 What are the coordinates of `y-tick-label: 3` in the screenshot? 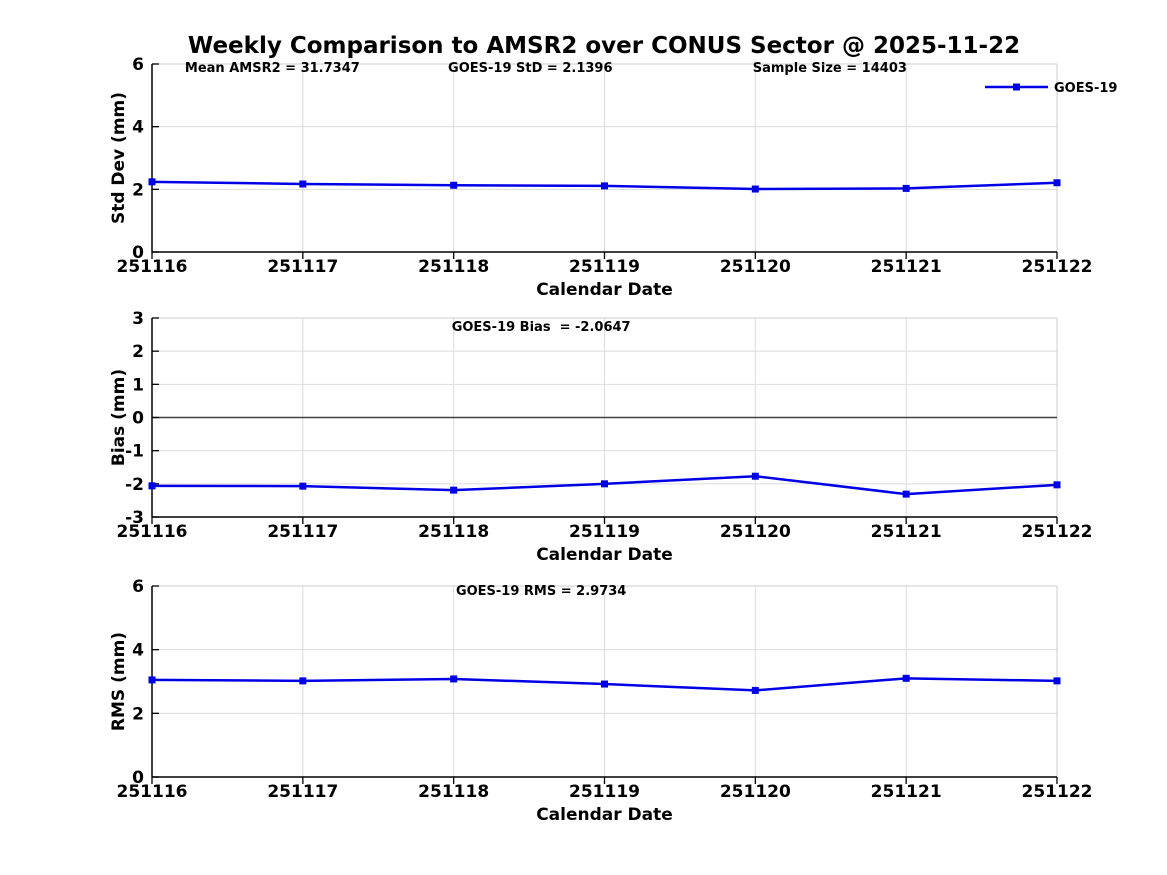 It's located at (138, 319).